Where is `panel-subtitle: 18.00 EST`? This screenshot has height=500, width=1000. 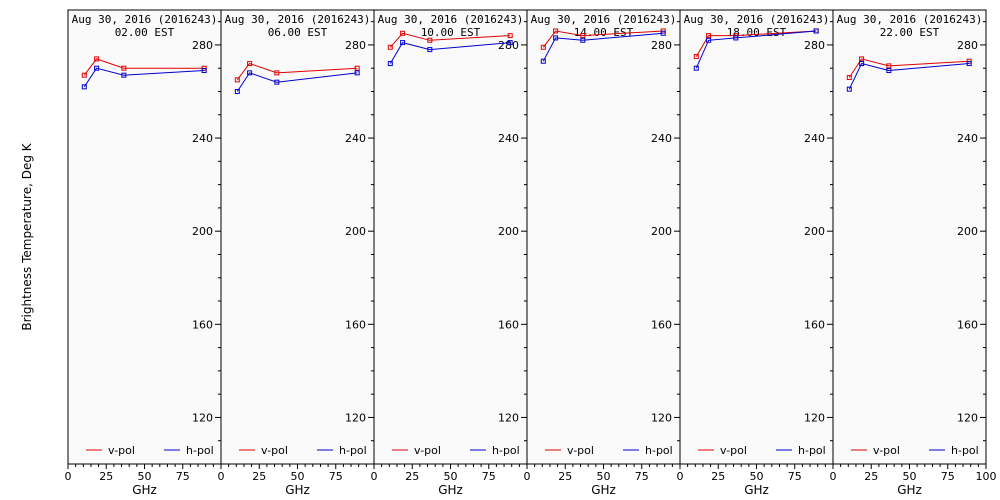
panel-subtitle: 18.00 EST is located at coordinates (757, 32).